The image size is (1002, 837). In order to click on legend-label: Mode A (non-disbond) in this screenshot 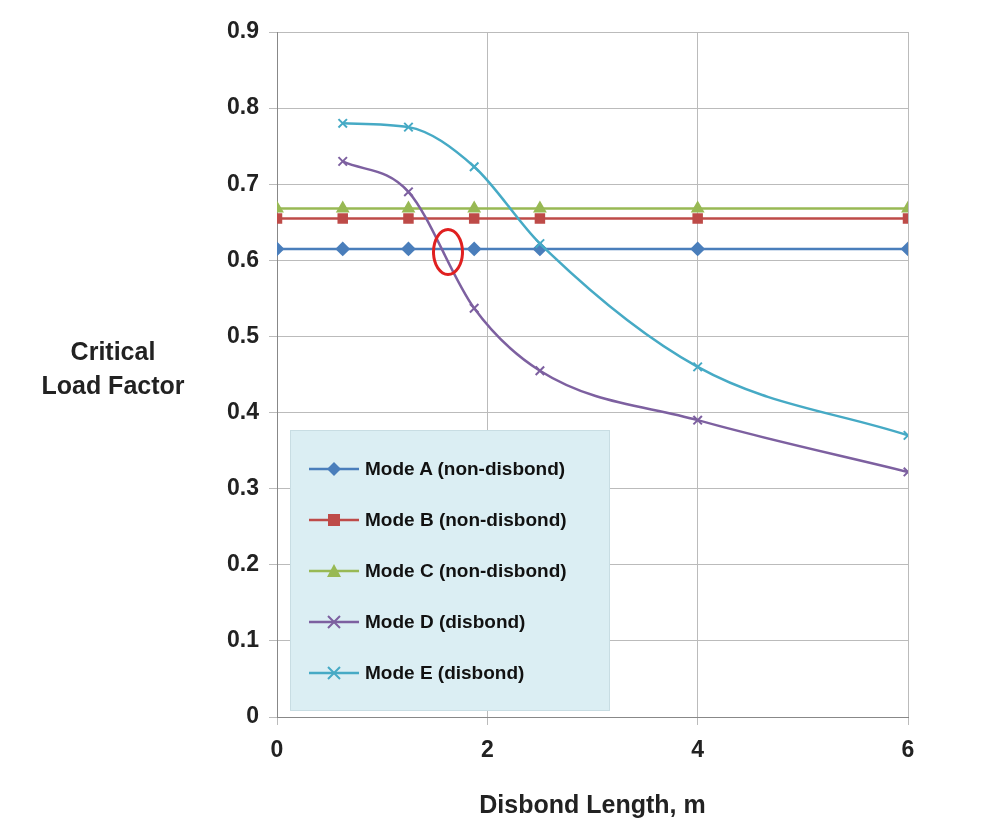, I will do `click(465, 468)`.